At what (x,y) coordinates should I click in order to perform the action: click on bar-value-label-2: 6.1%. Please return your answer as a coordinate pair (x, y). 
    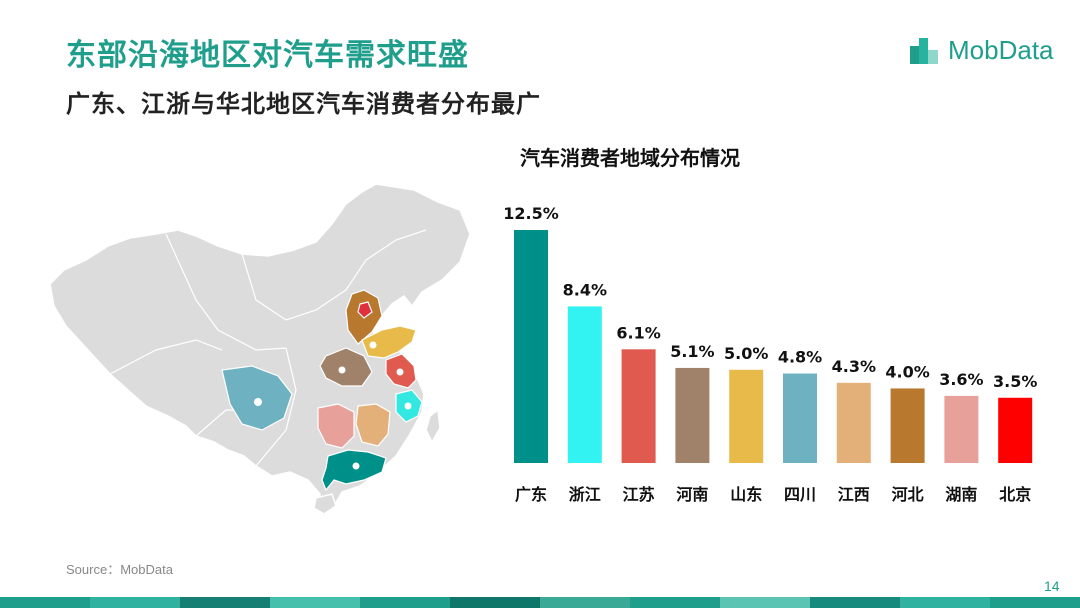
    Looking at the image, I should click on (638, 332).